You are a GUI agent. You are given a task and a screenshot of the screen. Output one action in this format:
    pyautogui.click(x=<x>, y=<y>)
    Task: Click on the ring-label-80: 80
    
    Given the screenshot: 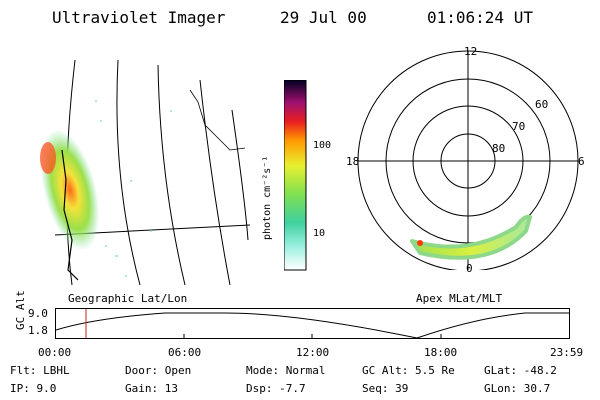 What is the action you would take?
    pyautogui.click(x=499, y=148)
    